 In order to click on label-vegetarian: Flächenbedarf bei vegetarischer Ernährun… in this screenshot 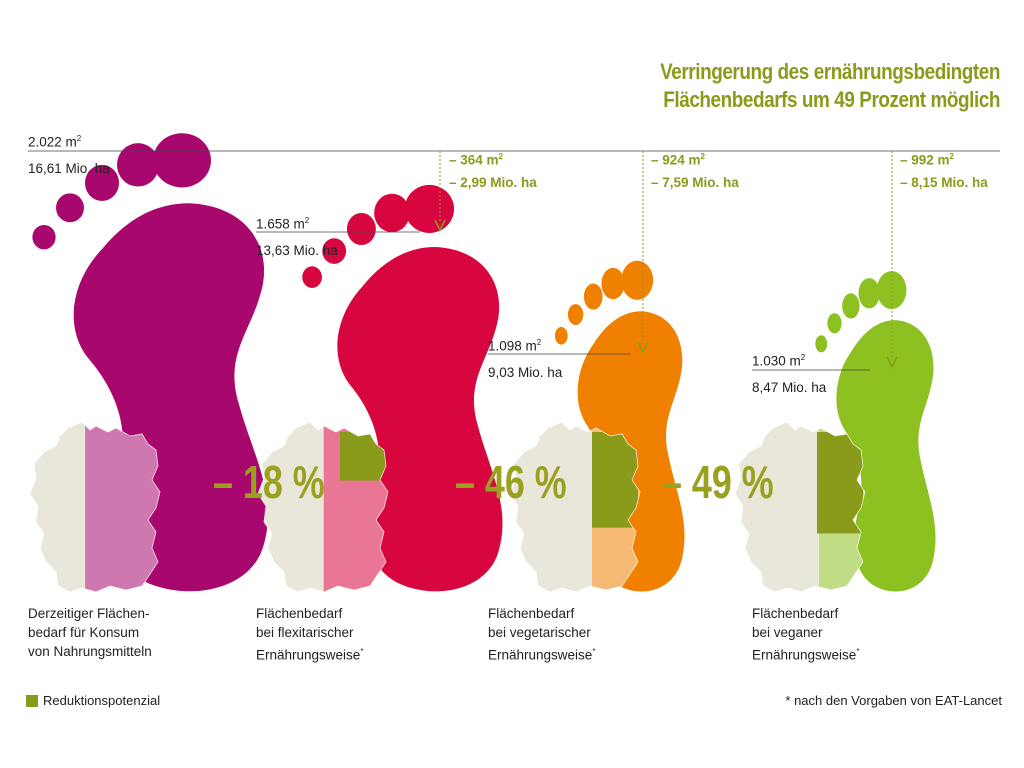, I will do `click(541, 634)`.